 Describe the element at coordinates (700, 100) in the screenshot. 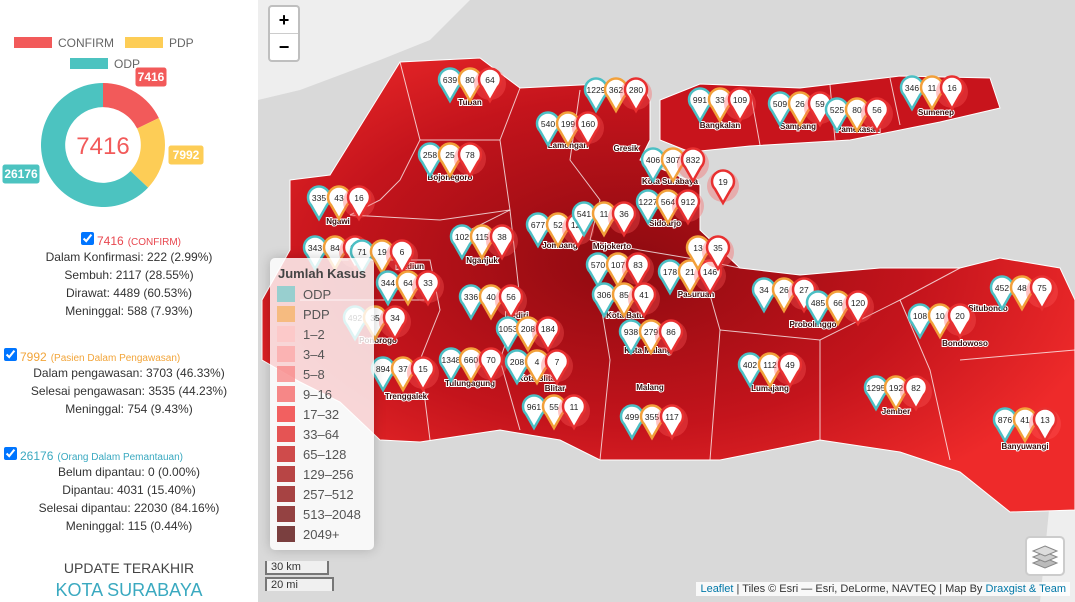

I see `pin-label: 991` at that location.